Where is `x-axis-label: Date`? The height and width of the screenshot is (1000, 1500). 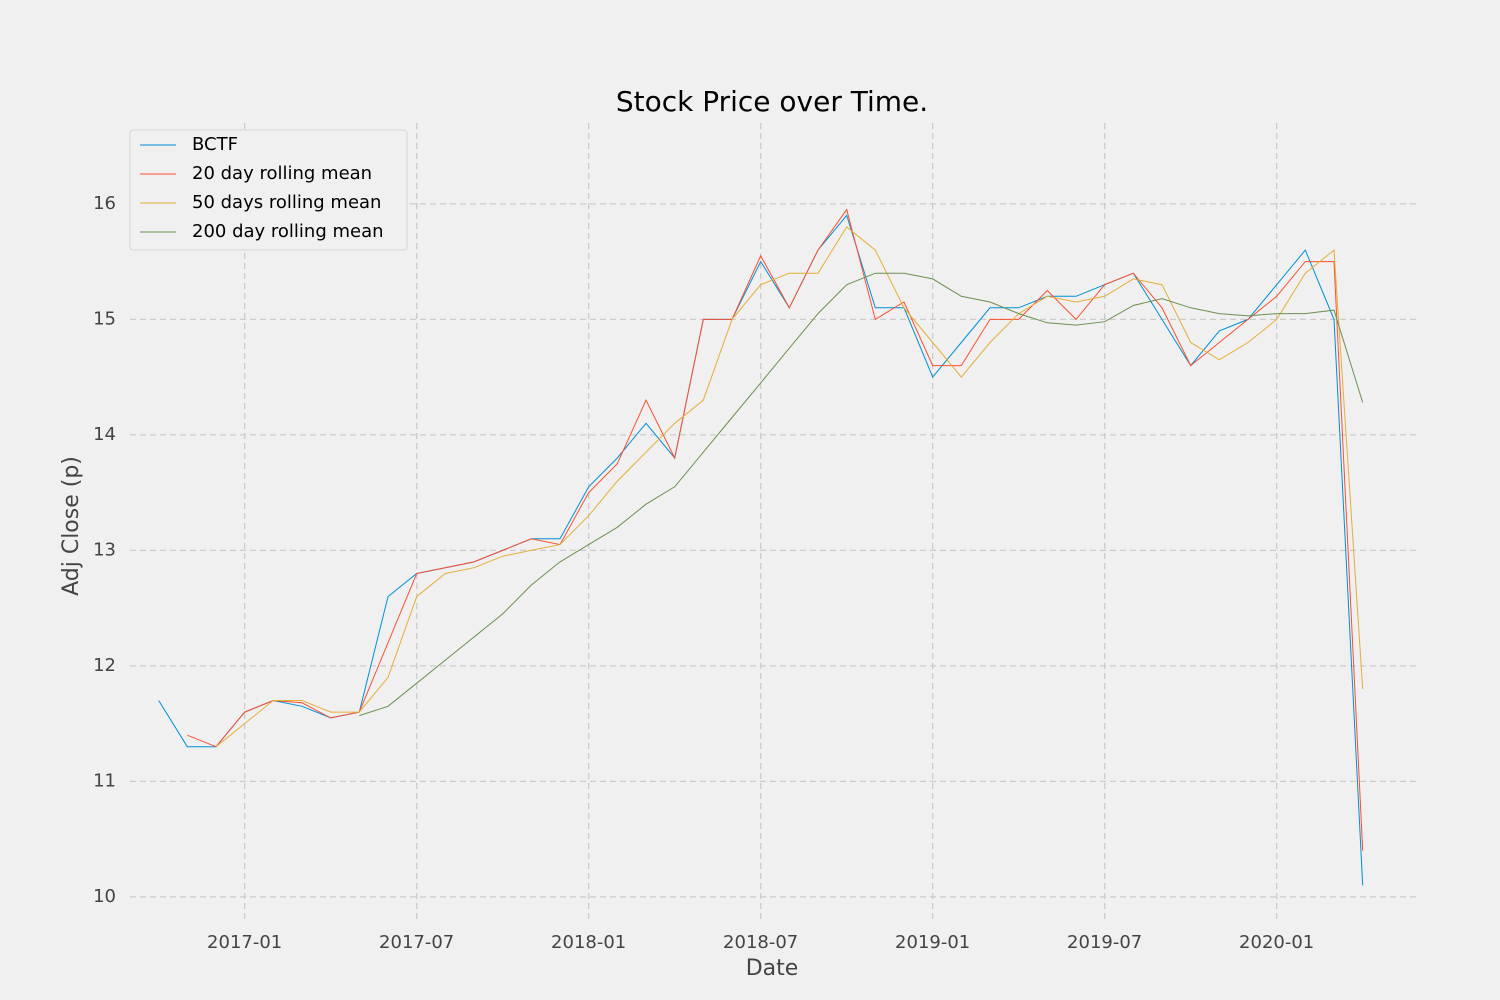
x-axis-label: Date is located at coordinates (772, 968).